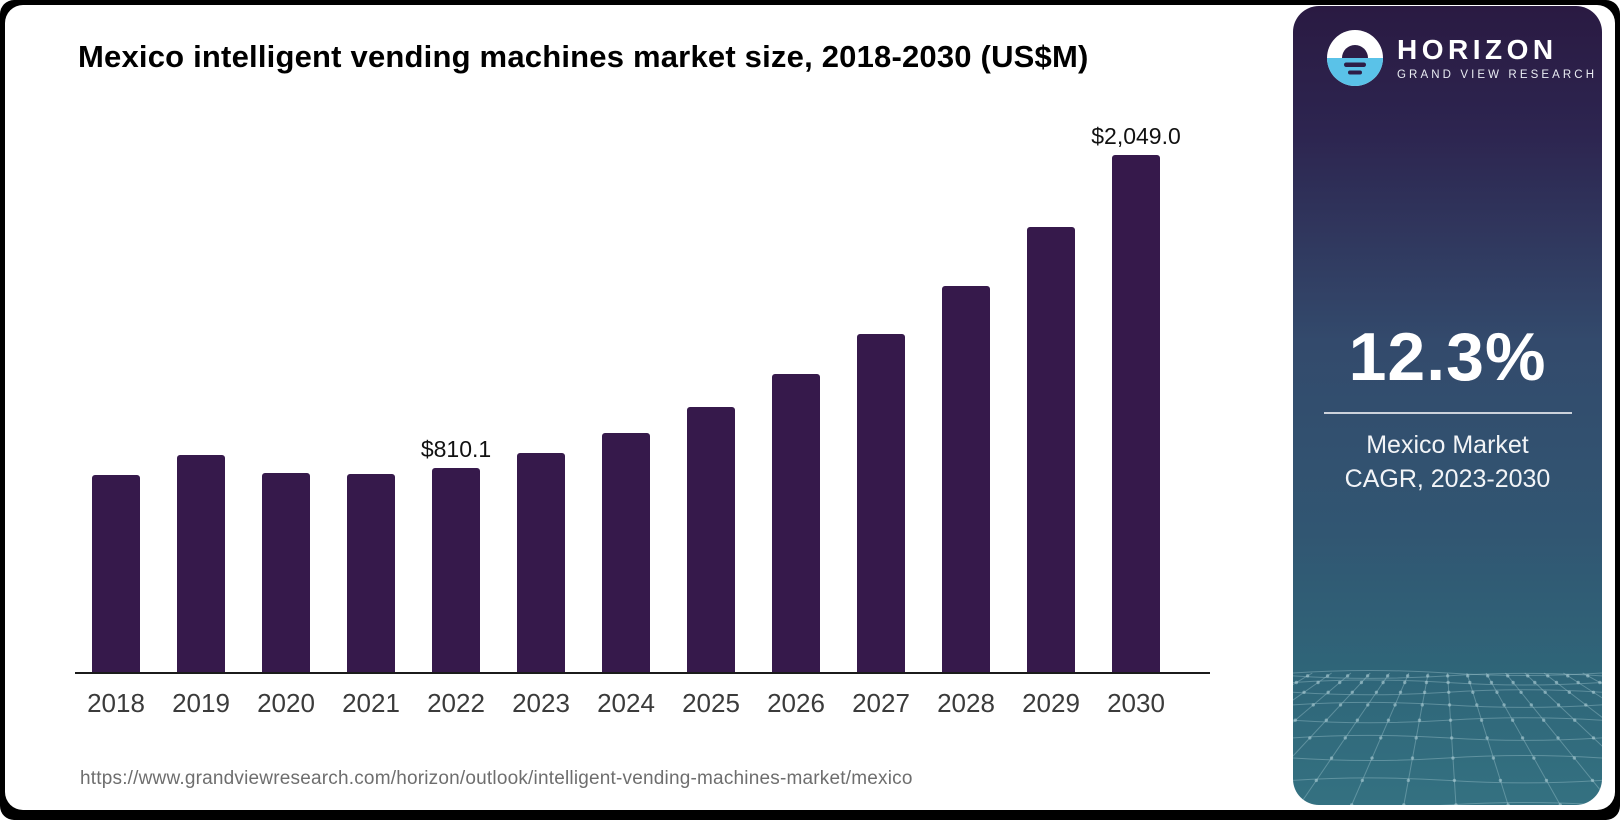 This screenshot has height=820, width=1620. What do you see at coordinates (456, 448) in the screenshot?
I see `value-label-2022: $810.1` at bounding box center [456, 448].